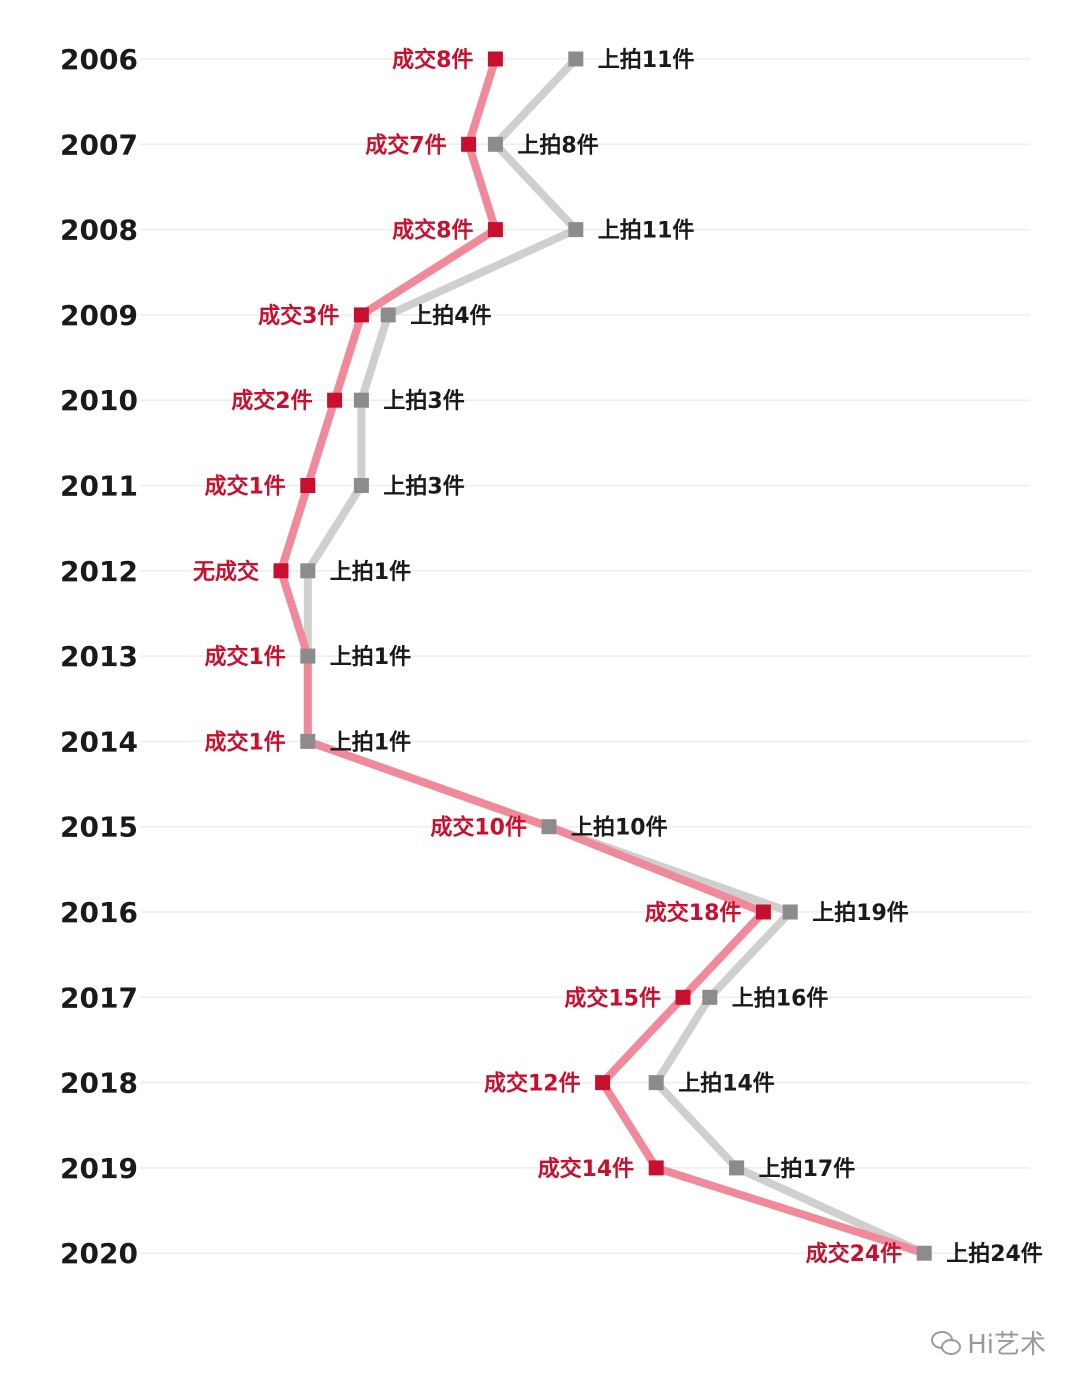 This screenshot has height=1389, width=1080. Describe the element at coordinates (308, 485) in the screenshot. I see `sold-marker-2011` at that location.